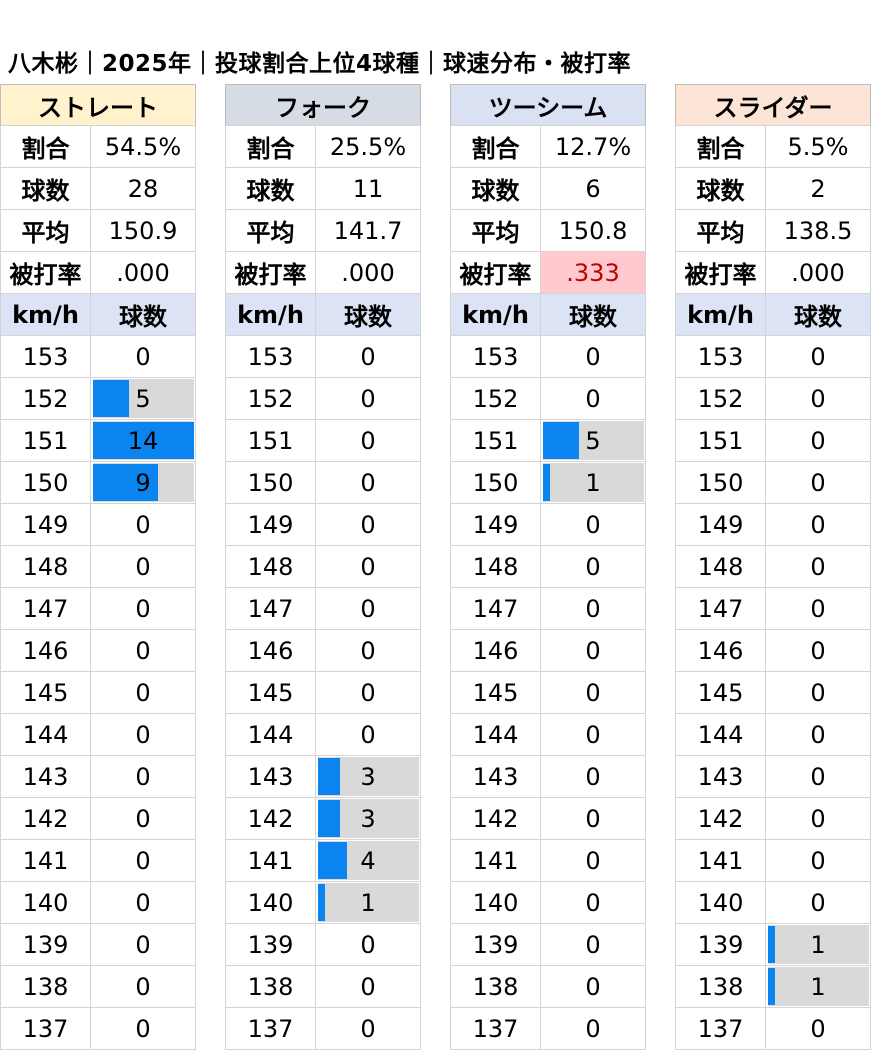  I want to click on pitch-count: 2, so click(818, 189).